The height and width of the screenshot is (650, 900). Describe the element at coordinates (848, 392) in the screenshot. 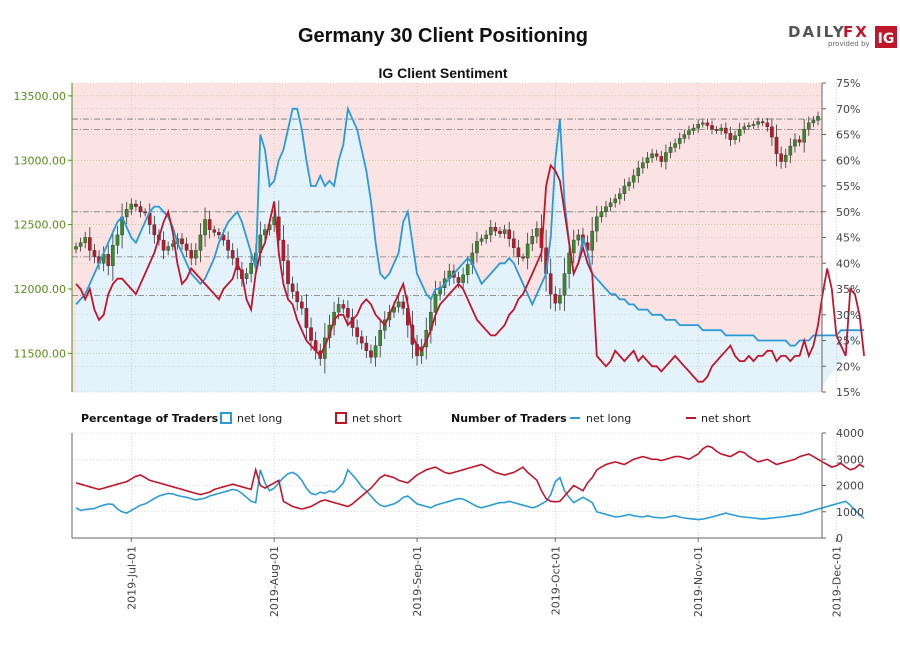

I see `percent-tick-label: 15%` at that location.